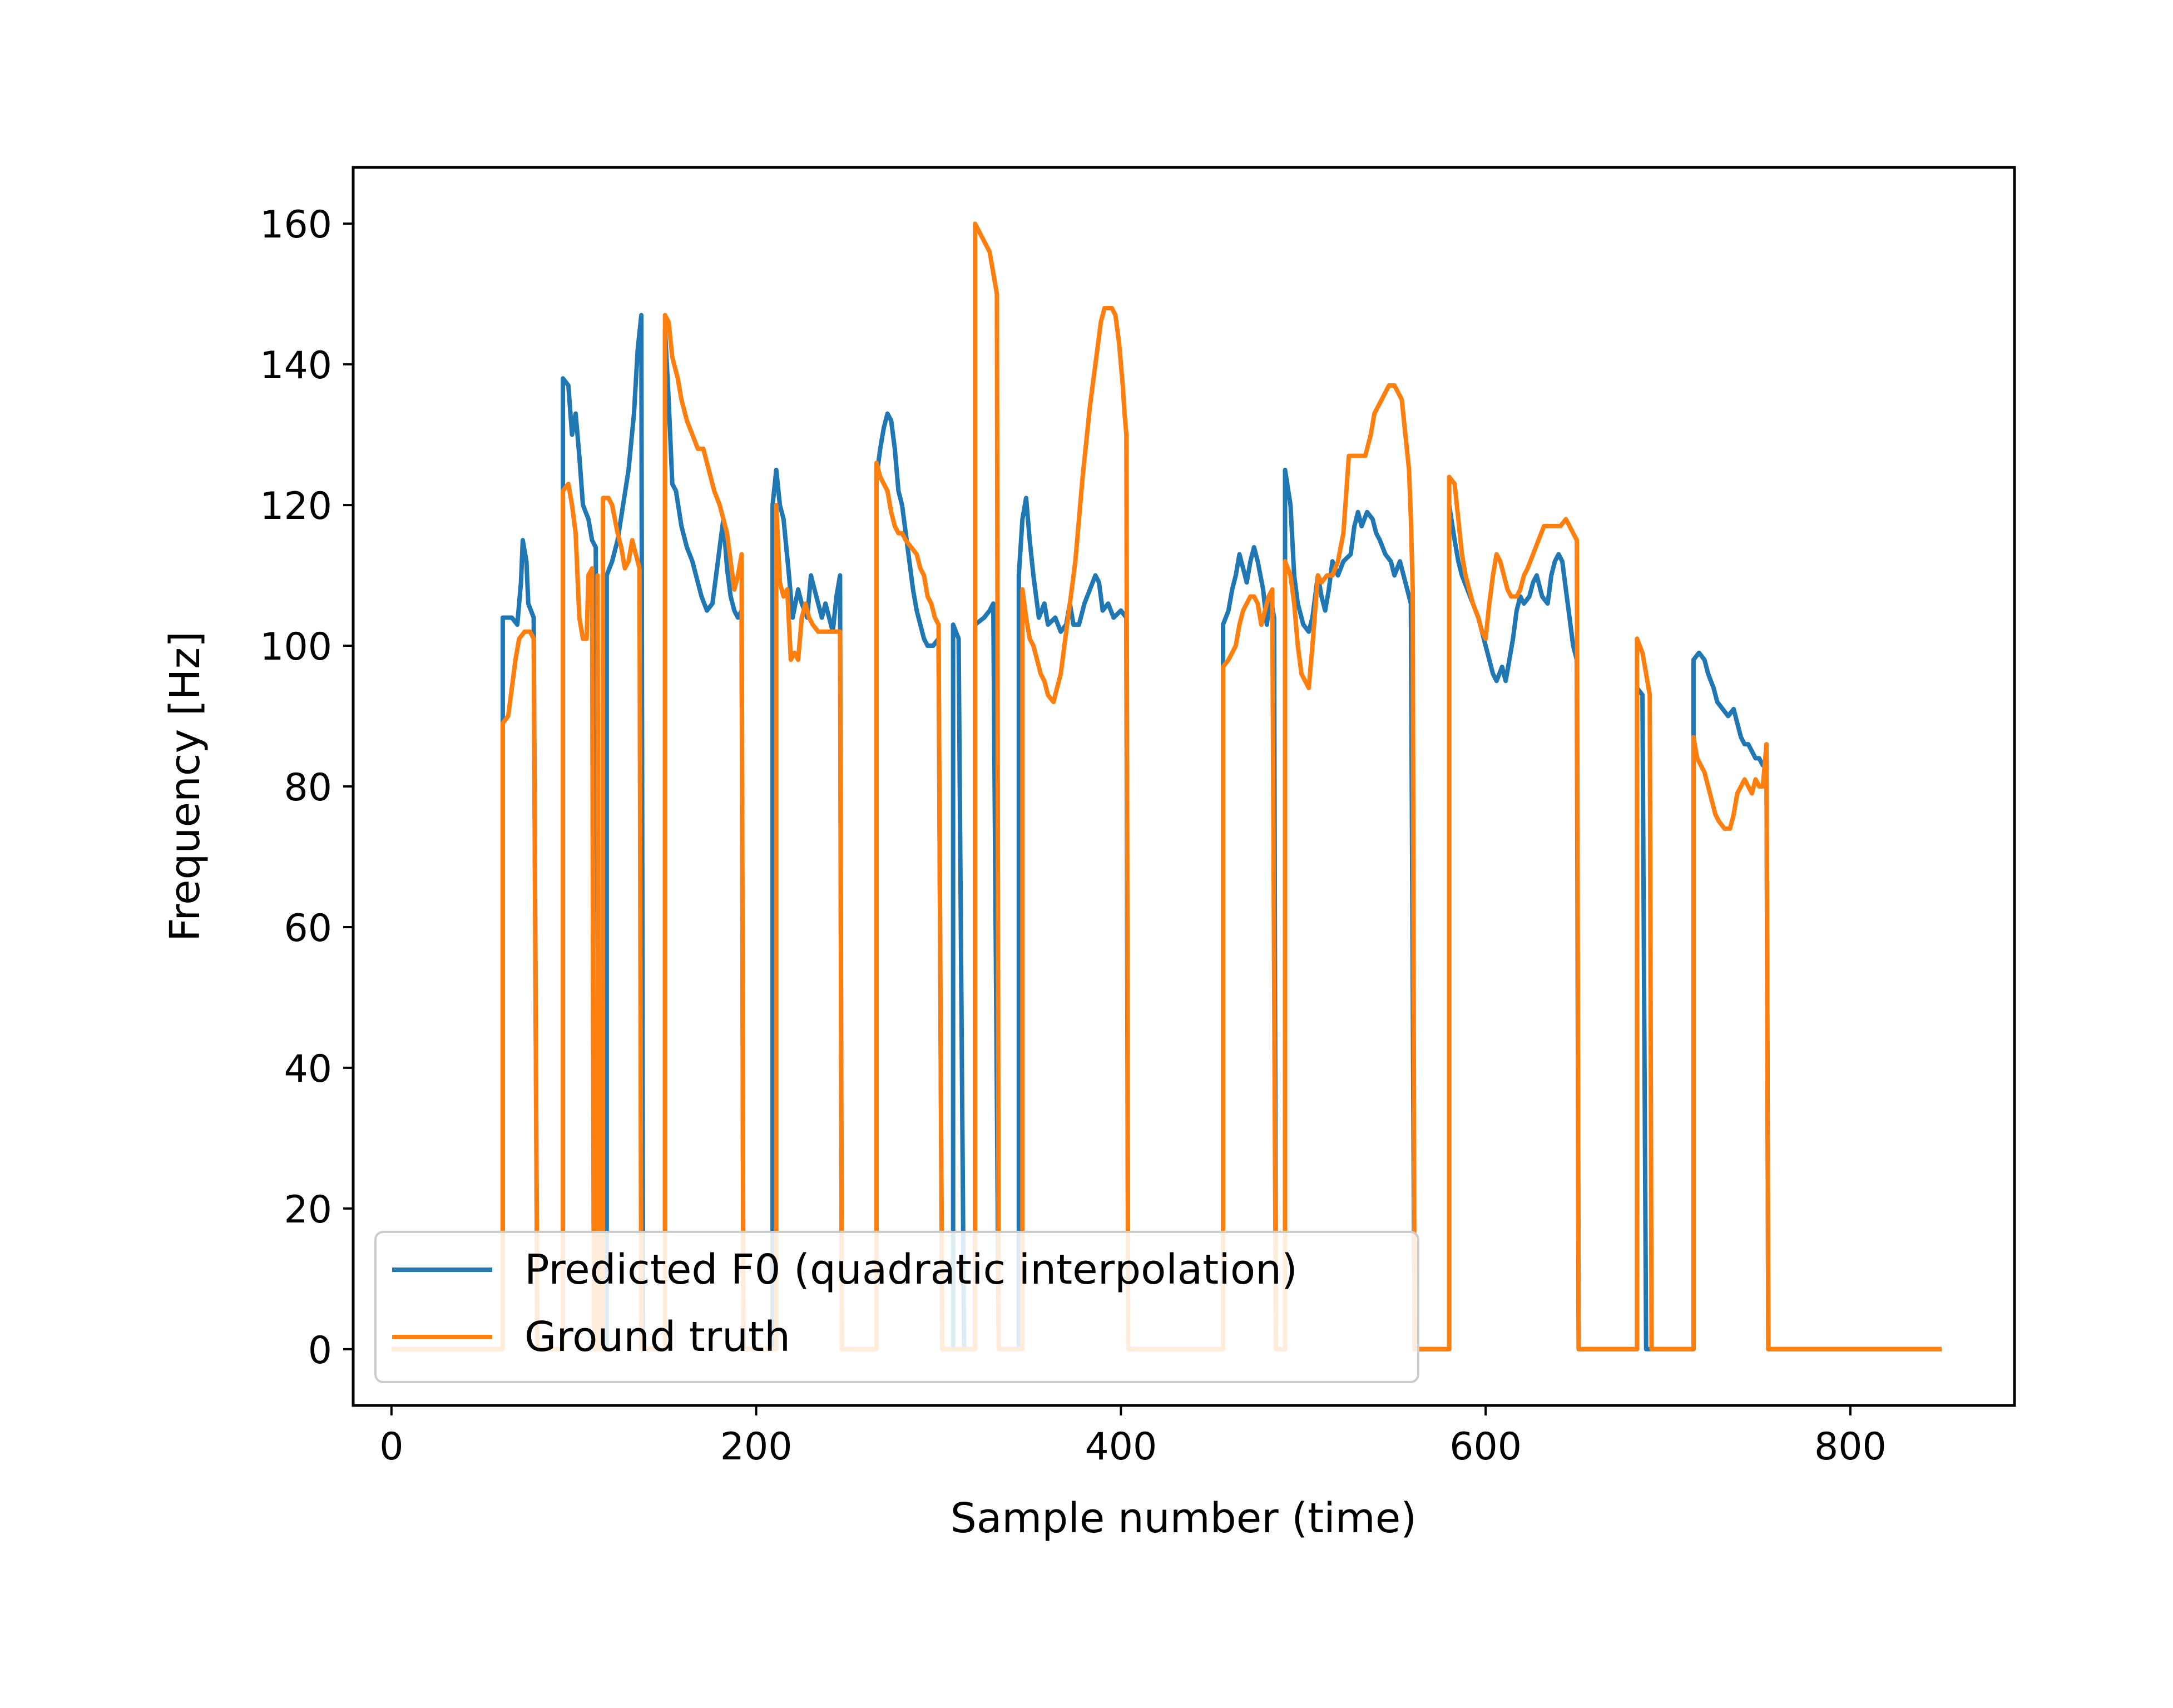 The width and height of the screenshot is (2173, 1708). What do you see at coordinates (320, 1351) in the screenshot?
I see `y-tick-label: 0` at bounding box center [320, 1351].